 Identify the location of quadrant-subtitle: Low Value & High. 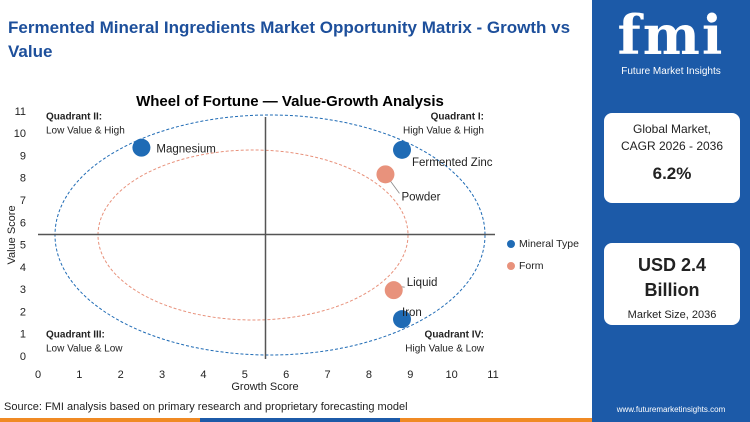
(85, 131).